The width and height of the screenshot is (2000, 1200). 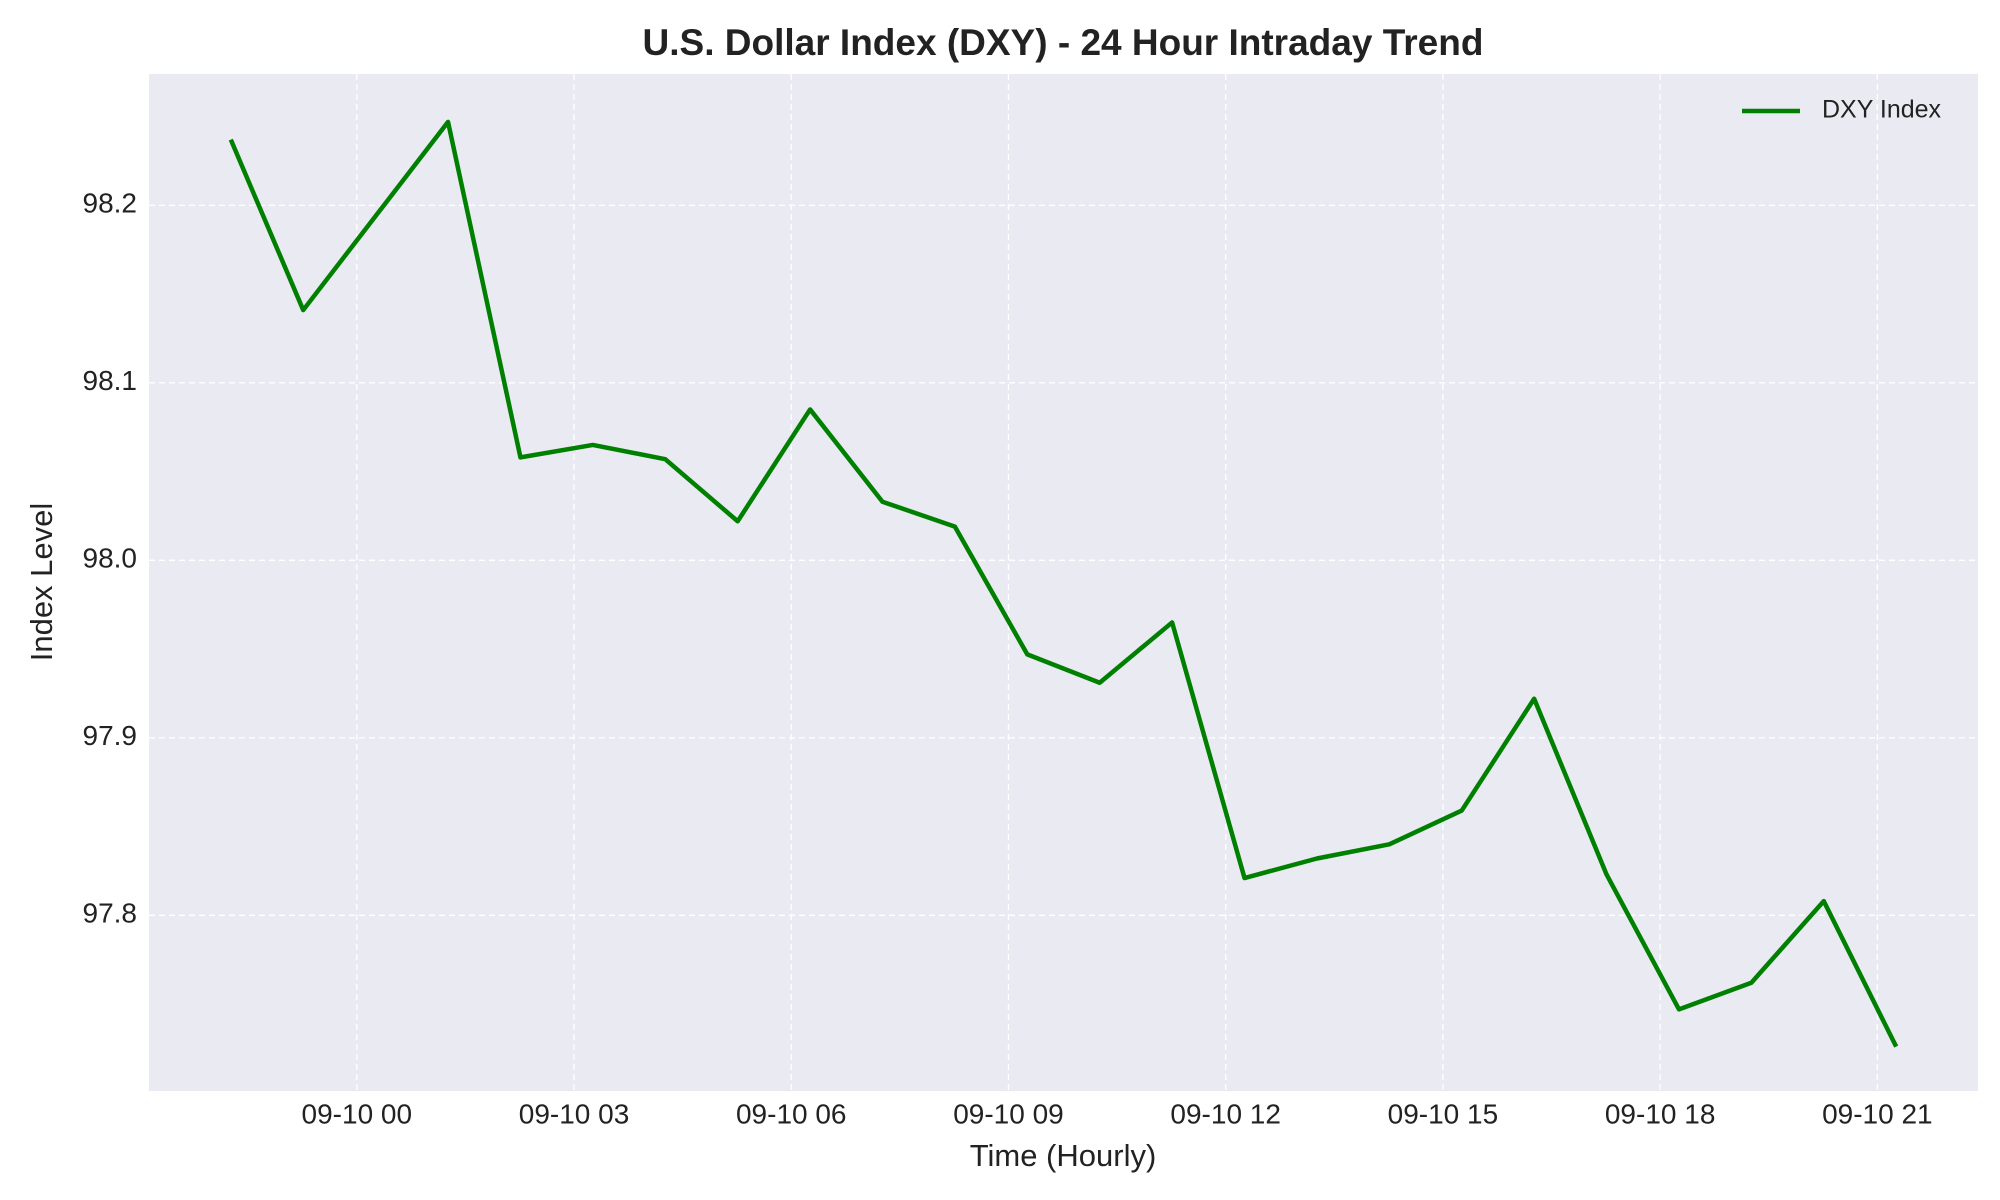 What do you see at coordinates (1008, 1113) in the screenshot?
I see `x-tick-label: 09-10 09` at bounding box center [1008, 1113].